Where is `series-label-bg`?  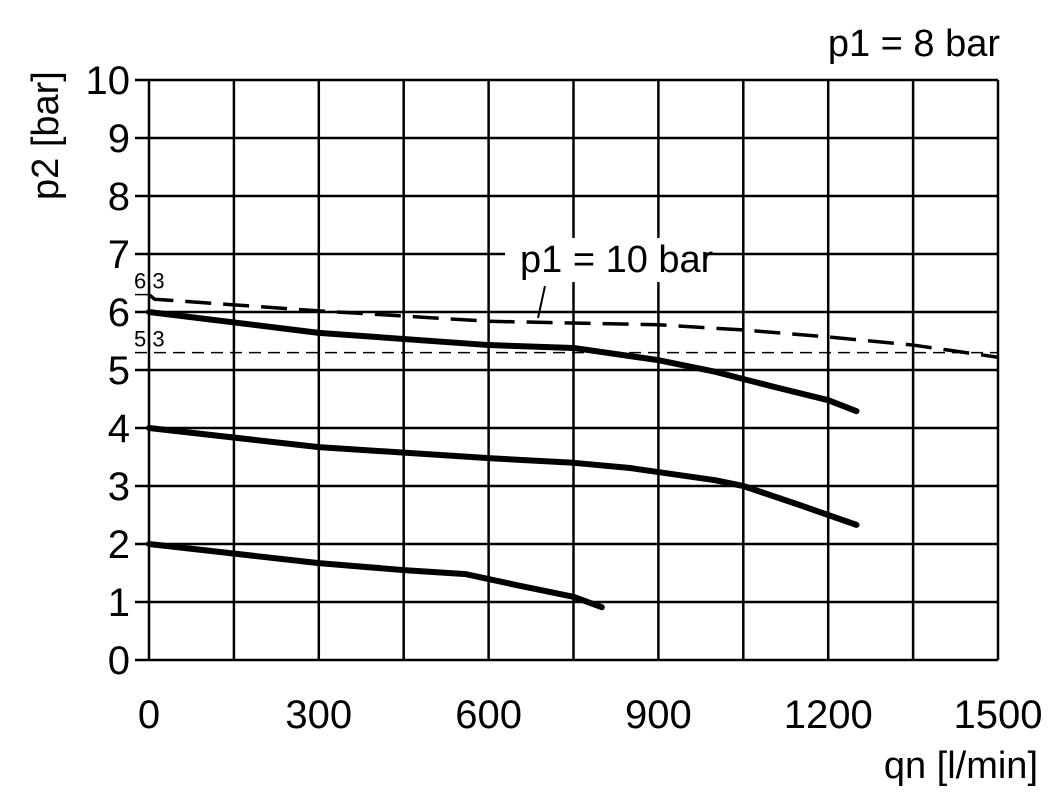 series-label-bg is located at coordinates (605, 260).